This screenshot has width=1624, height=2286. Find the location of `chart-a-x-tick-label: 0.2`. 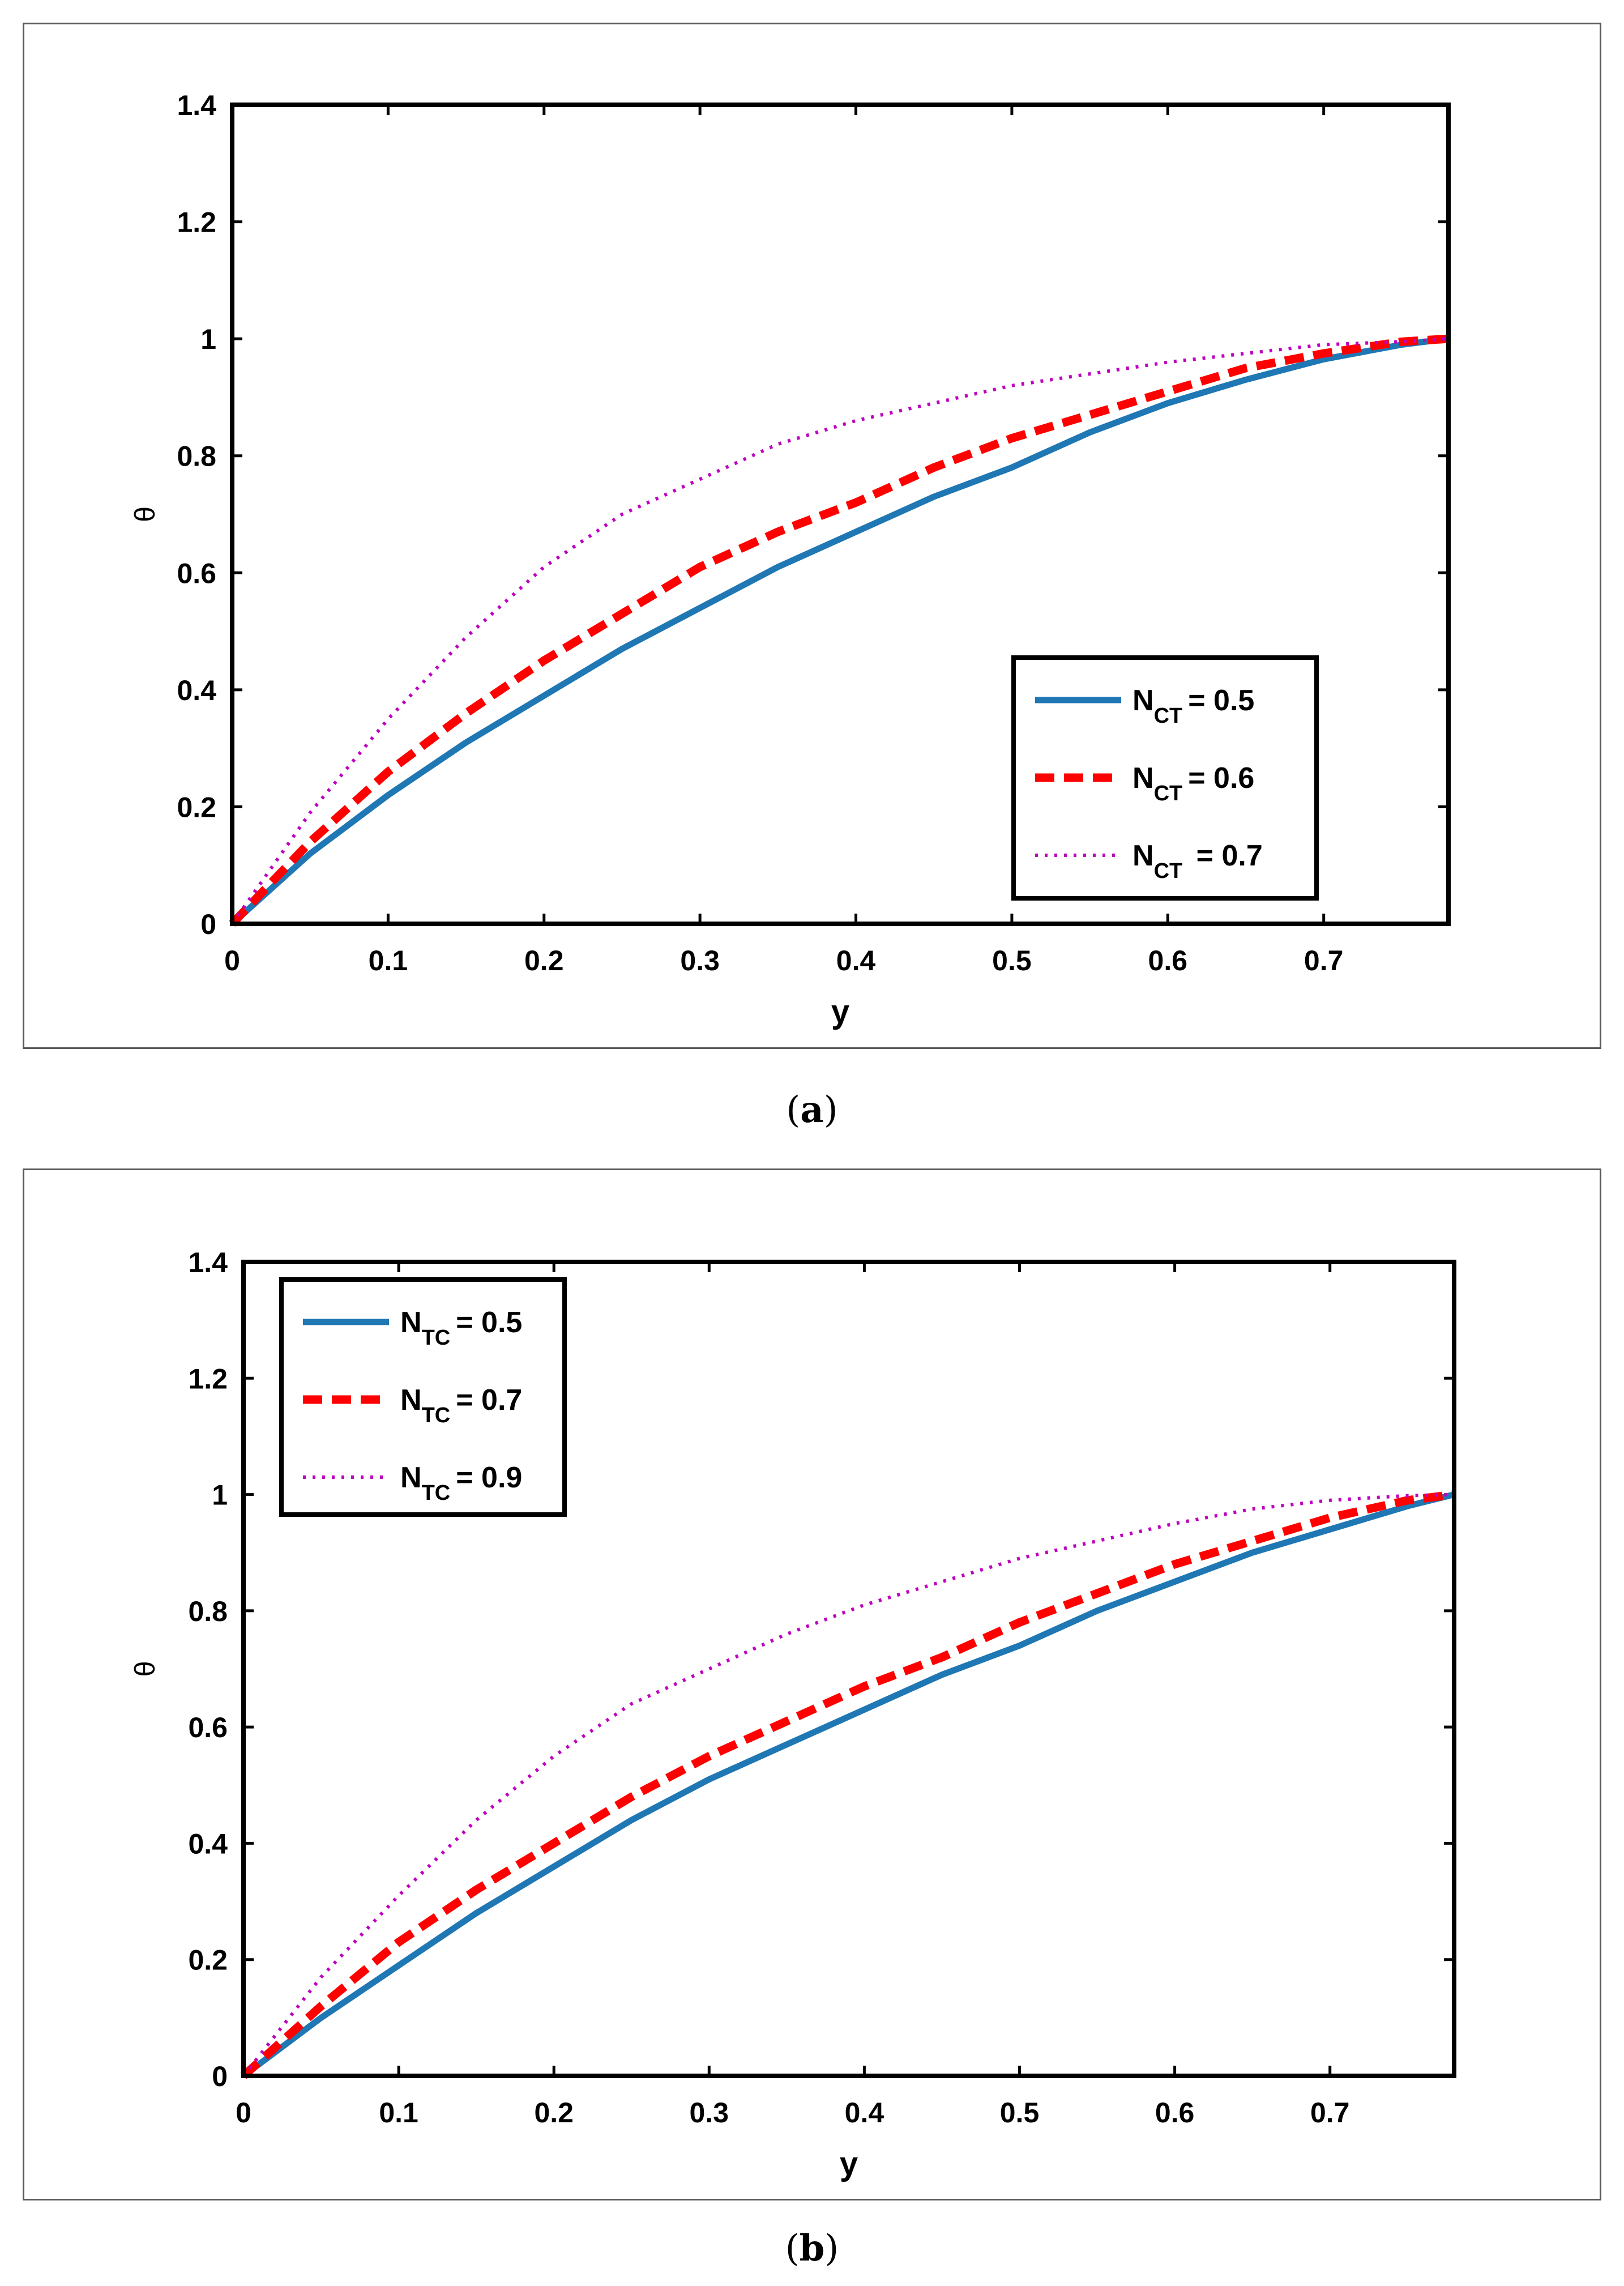

chart-a-x-tick-label: 0.2 is located at coordinates (544, 960).